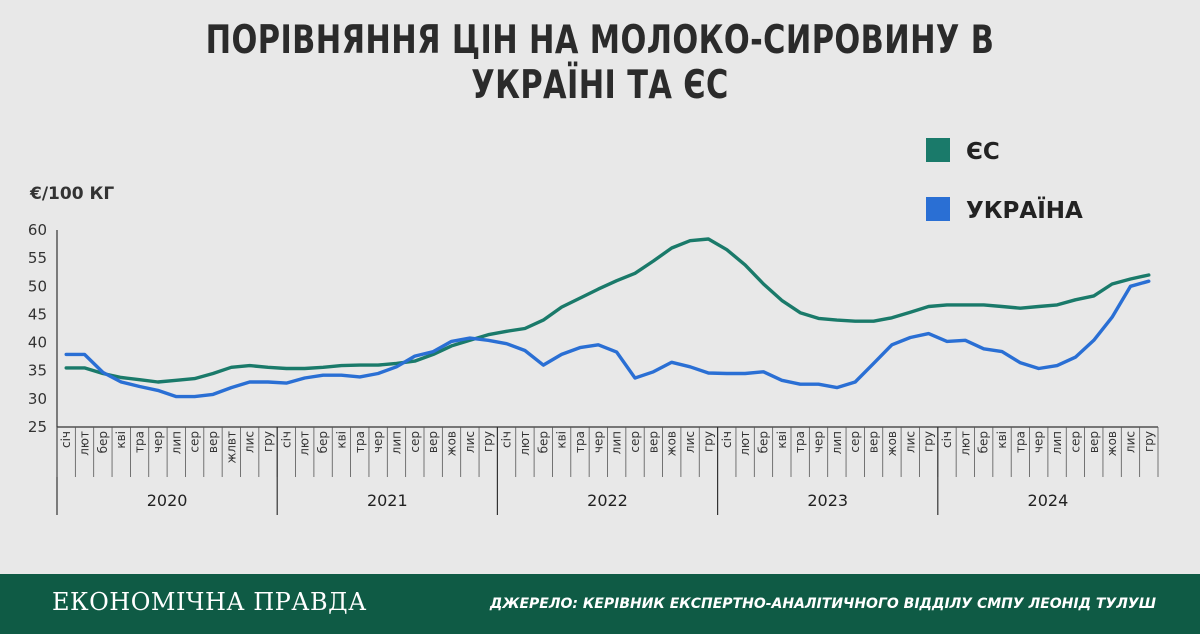 This screenshot has height=634, width=1200. What do you see at coordinates (37, 427) in the screenshot?
I see `y-tick-label: 25` at bounding box center [37, 427].